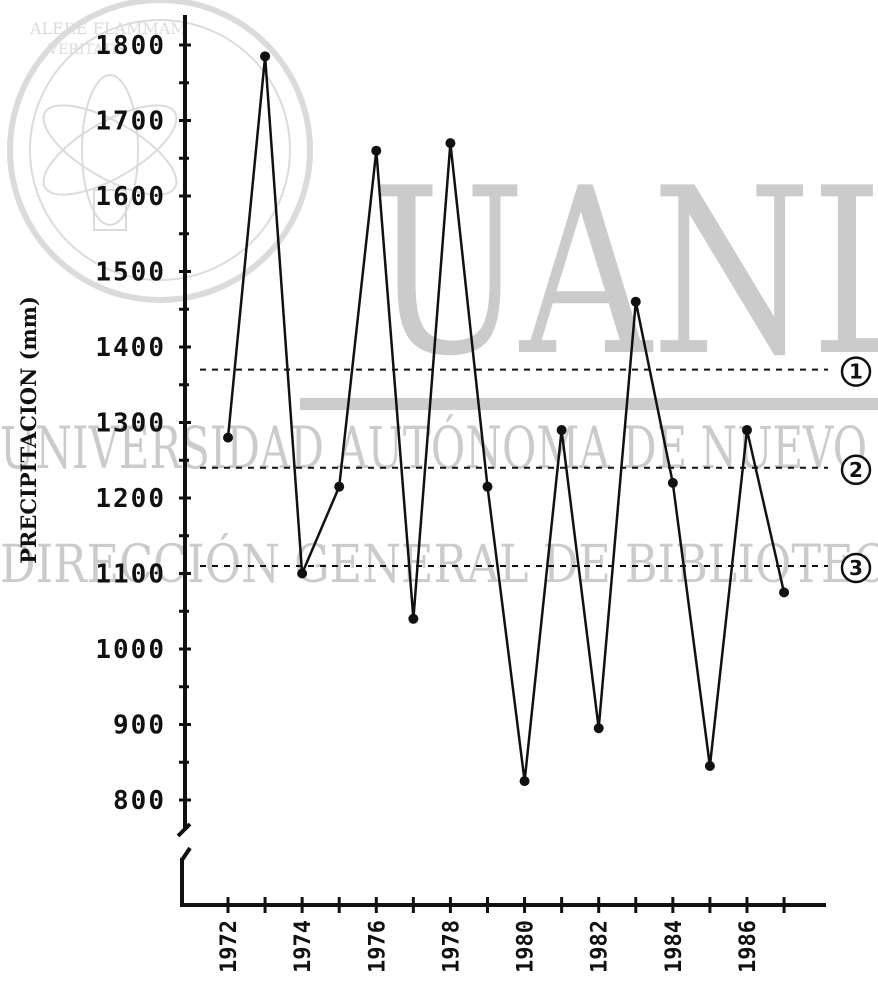 The height and width of the screenshot is (982, 878). Describe the element at coordinates (748, 946) in the screenshot. I see `x-tick-label: 1986` at that location.